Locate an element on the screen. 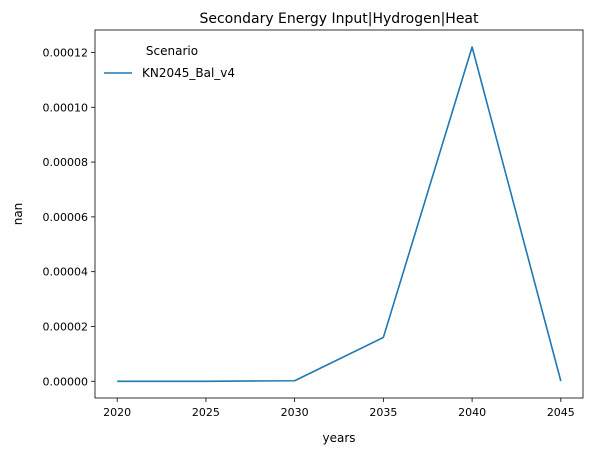  y-tick-label: 0.00002 is located at coordinates (66, 326).